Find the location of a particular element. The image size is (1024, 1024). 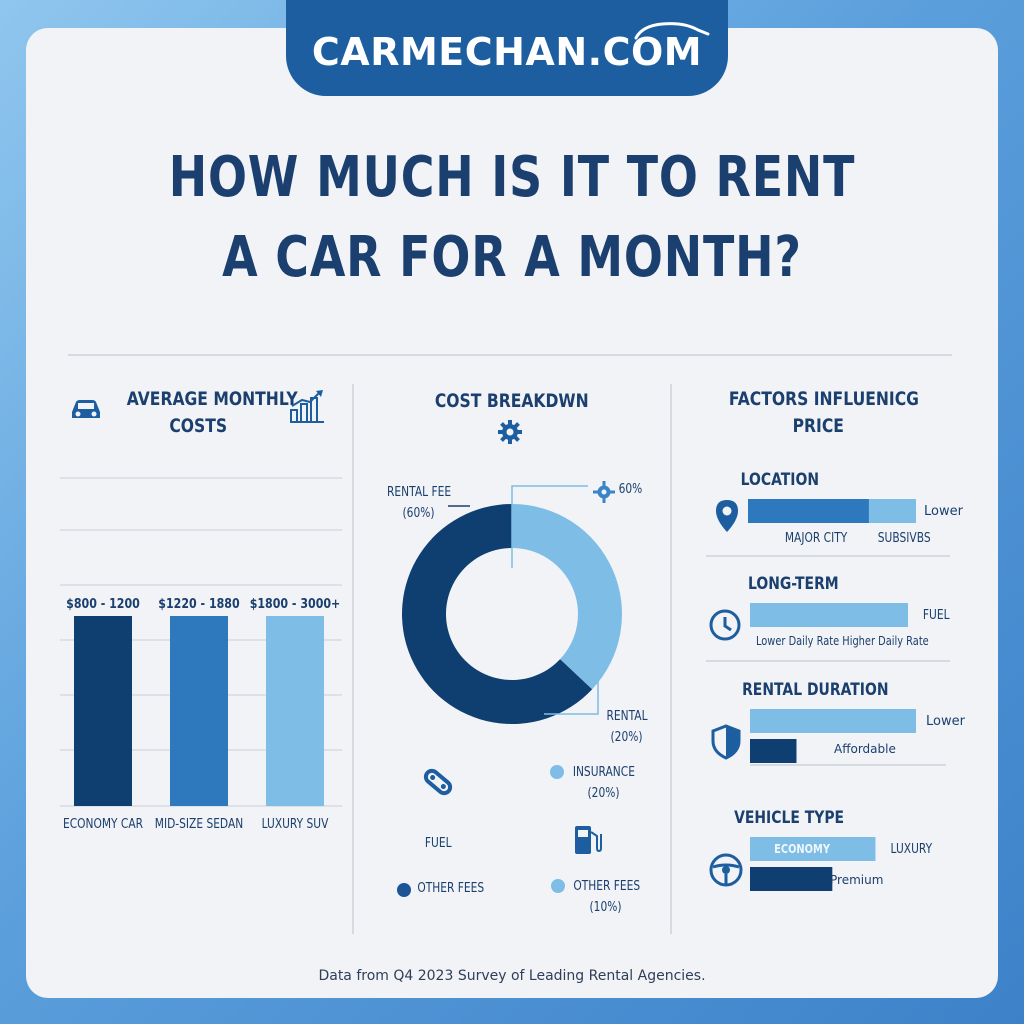

legend-dot-other-fees-light is located at coordinates (558, 886).